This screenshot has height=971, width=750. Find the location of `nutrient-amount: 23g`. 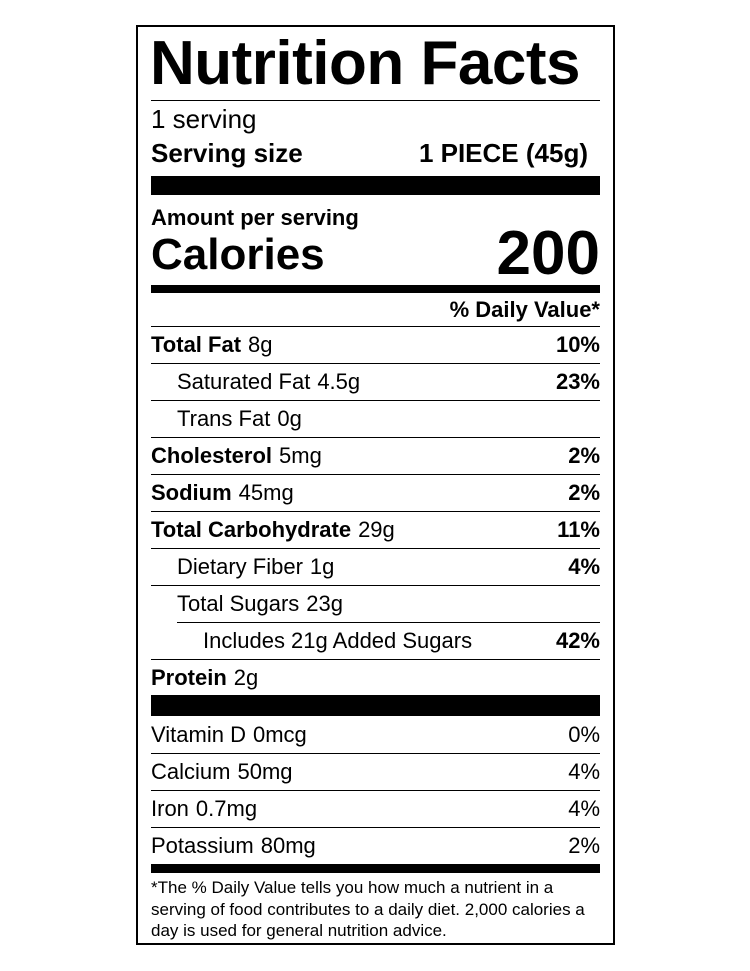

nutrient-amount: 23g is located at coordinates (325, 603).